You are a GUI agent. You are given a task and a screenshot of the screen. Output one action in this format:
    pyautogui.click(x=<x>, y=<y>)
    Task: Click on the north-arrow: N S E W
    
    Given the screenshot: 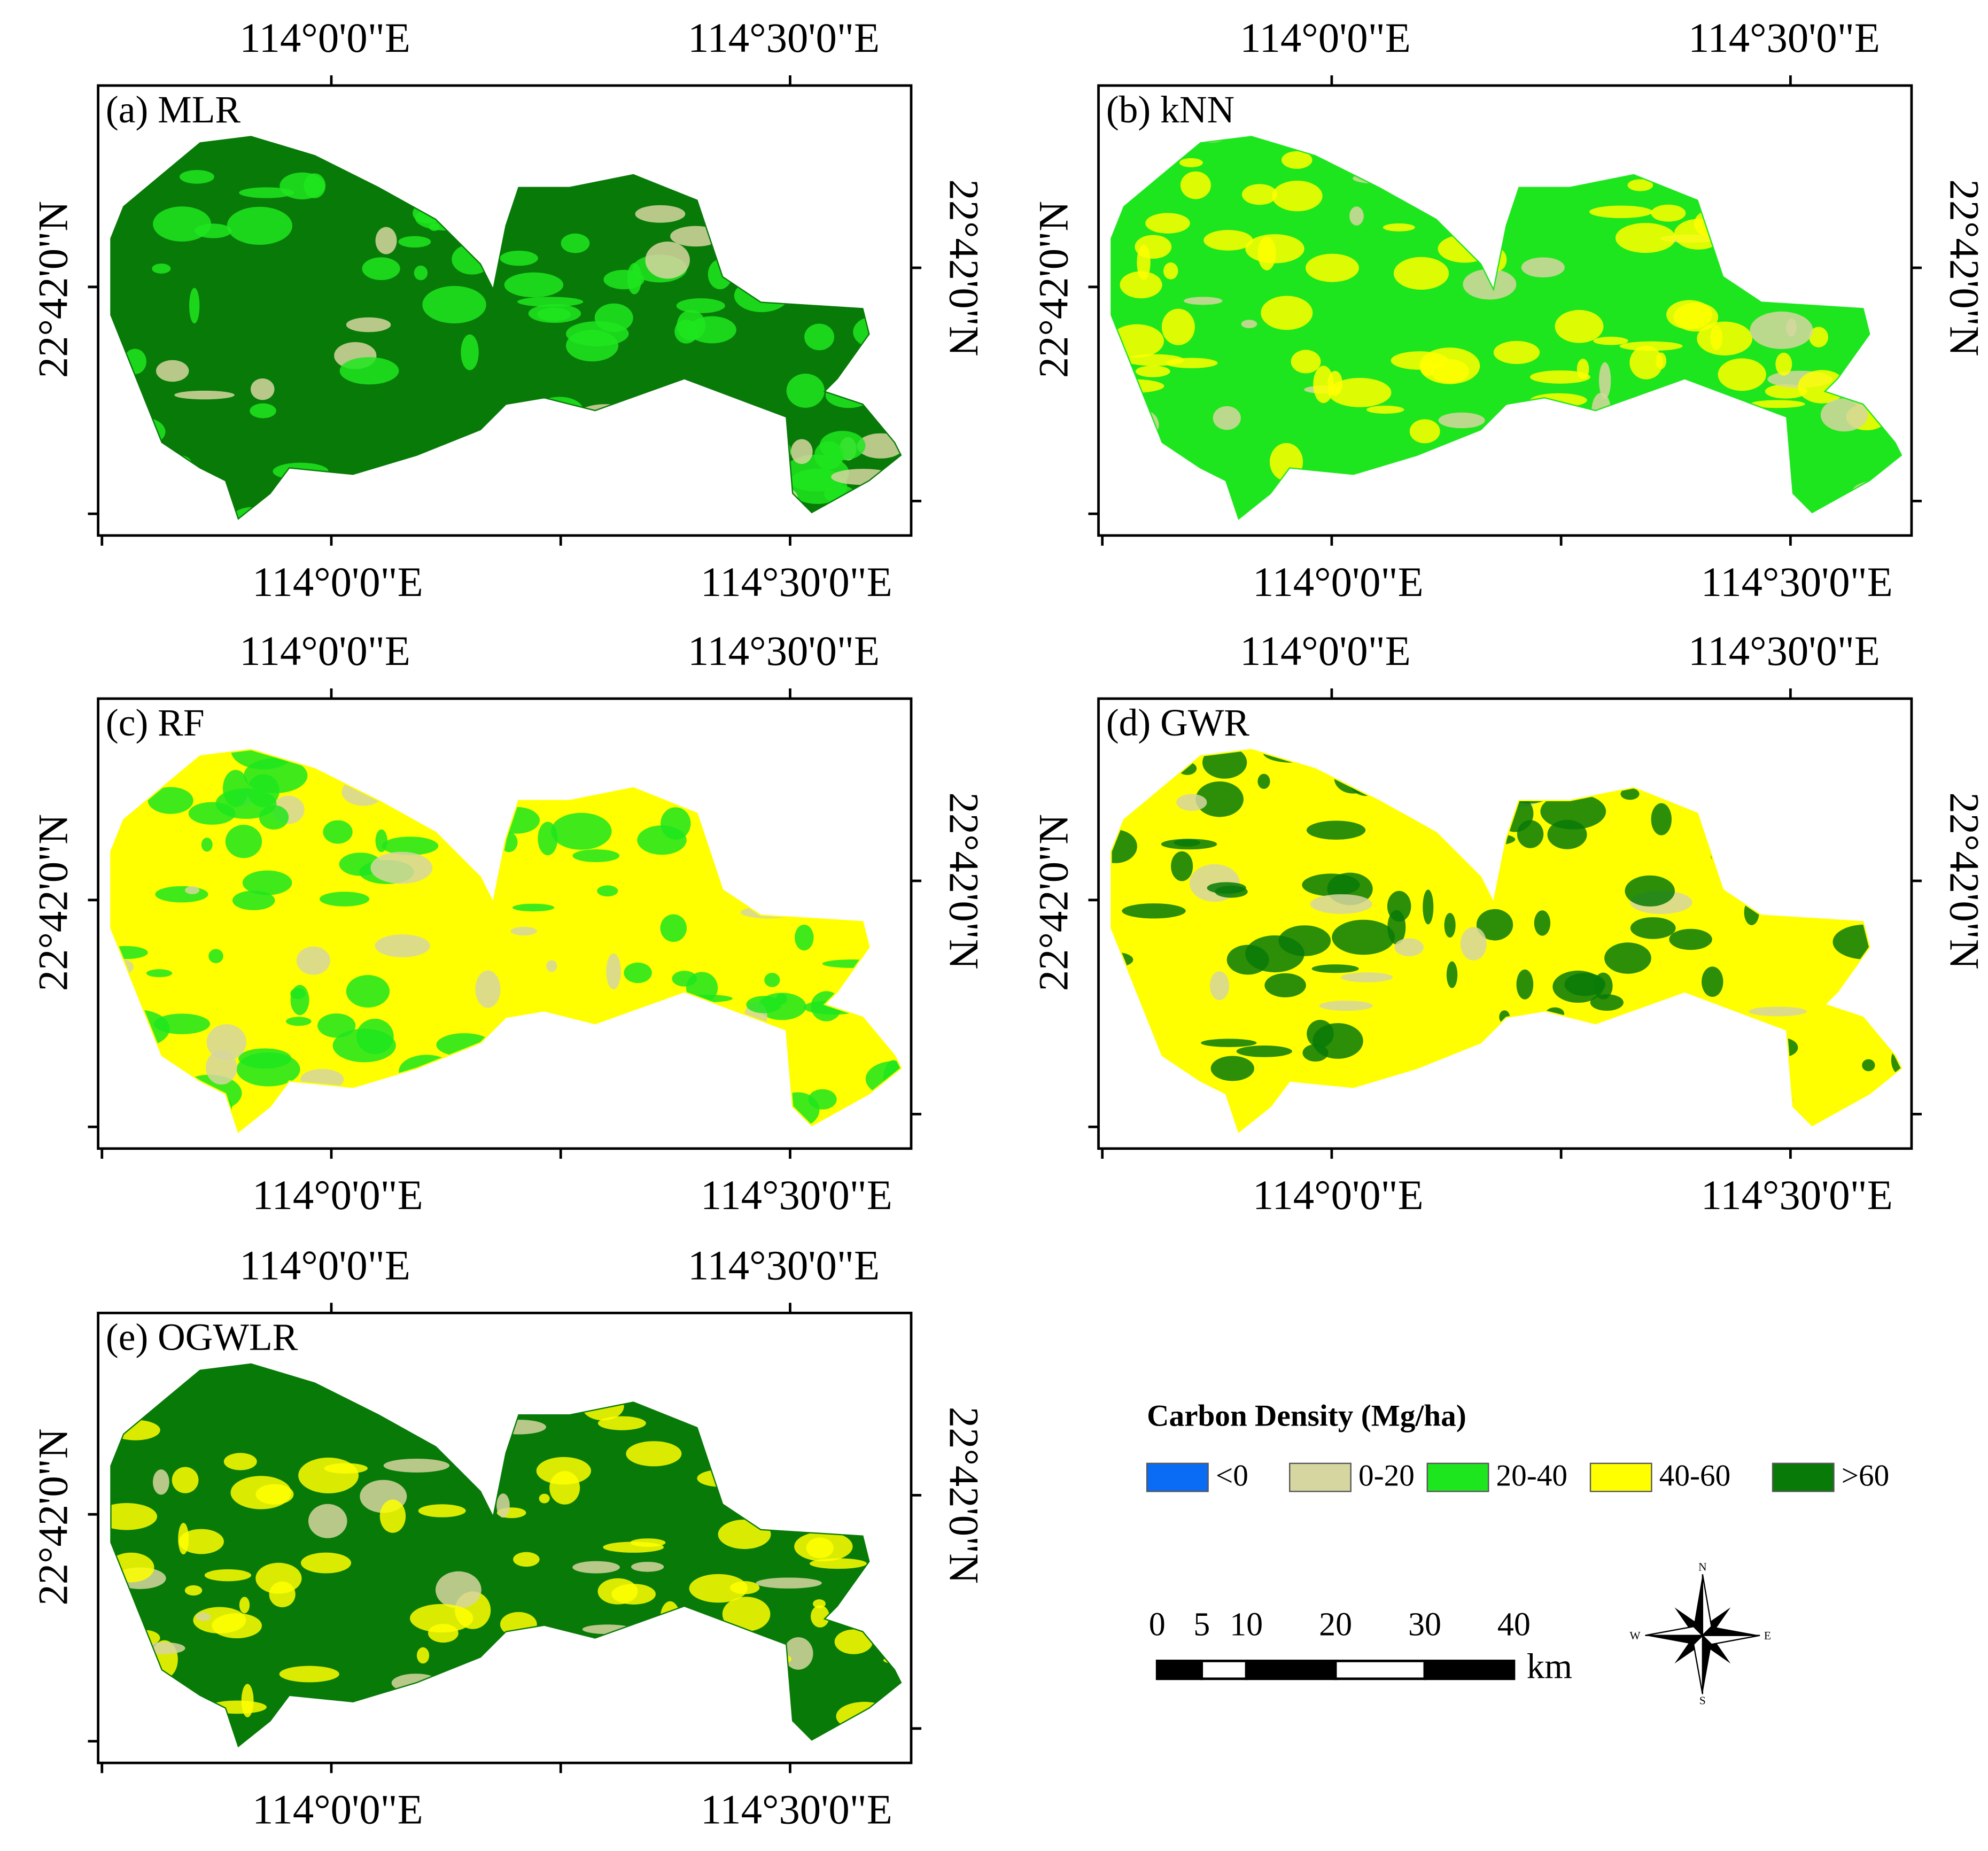 What is the action you would take?
    pyautogui.click(x=1700, y=1633)
    